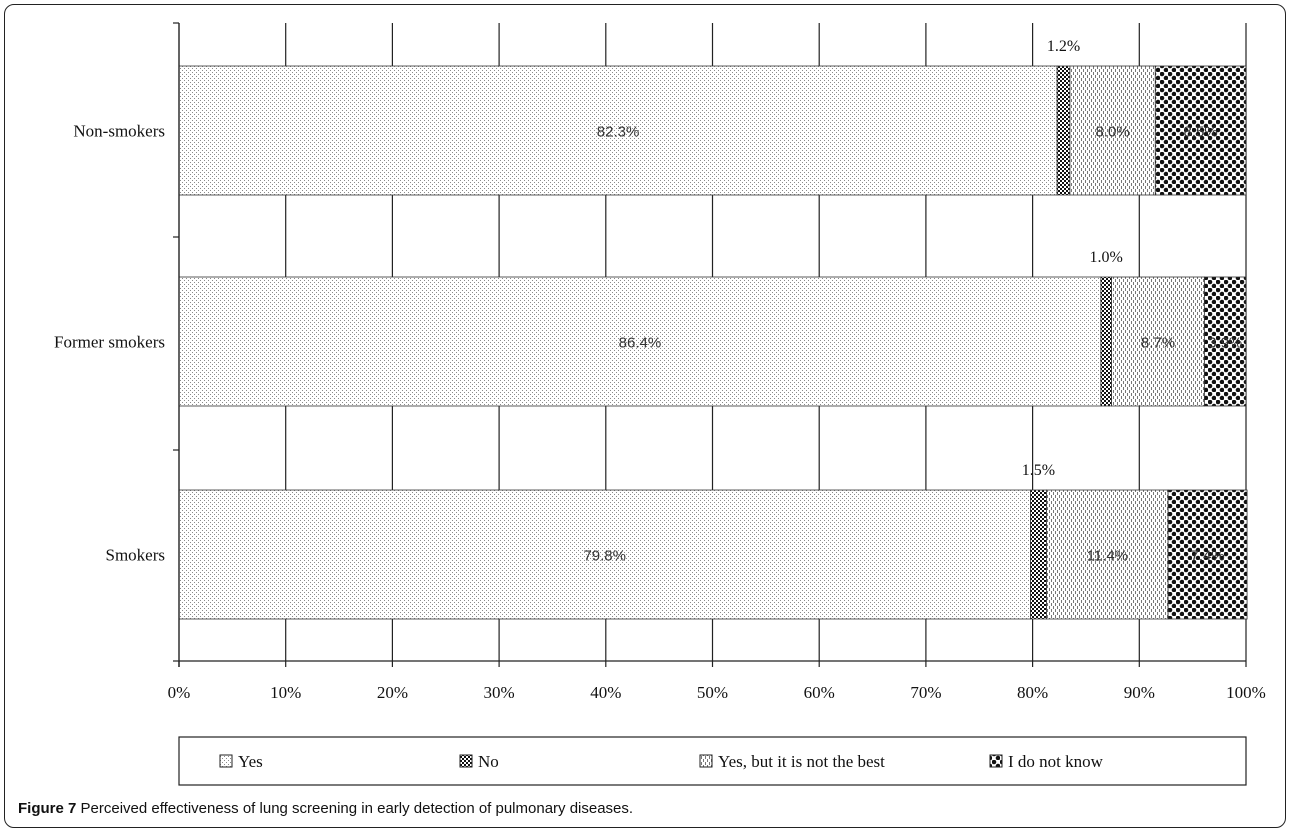  Describe the element at coordinates (618, 132) in the screenshot. I see `data-label: 82.3%` at that location.